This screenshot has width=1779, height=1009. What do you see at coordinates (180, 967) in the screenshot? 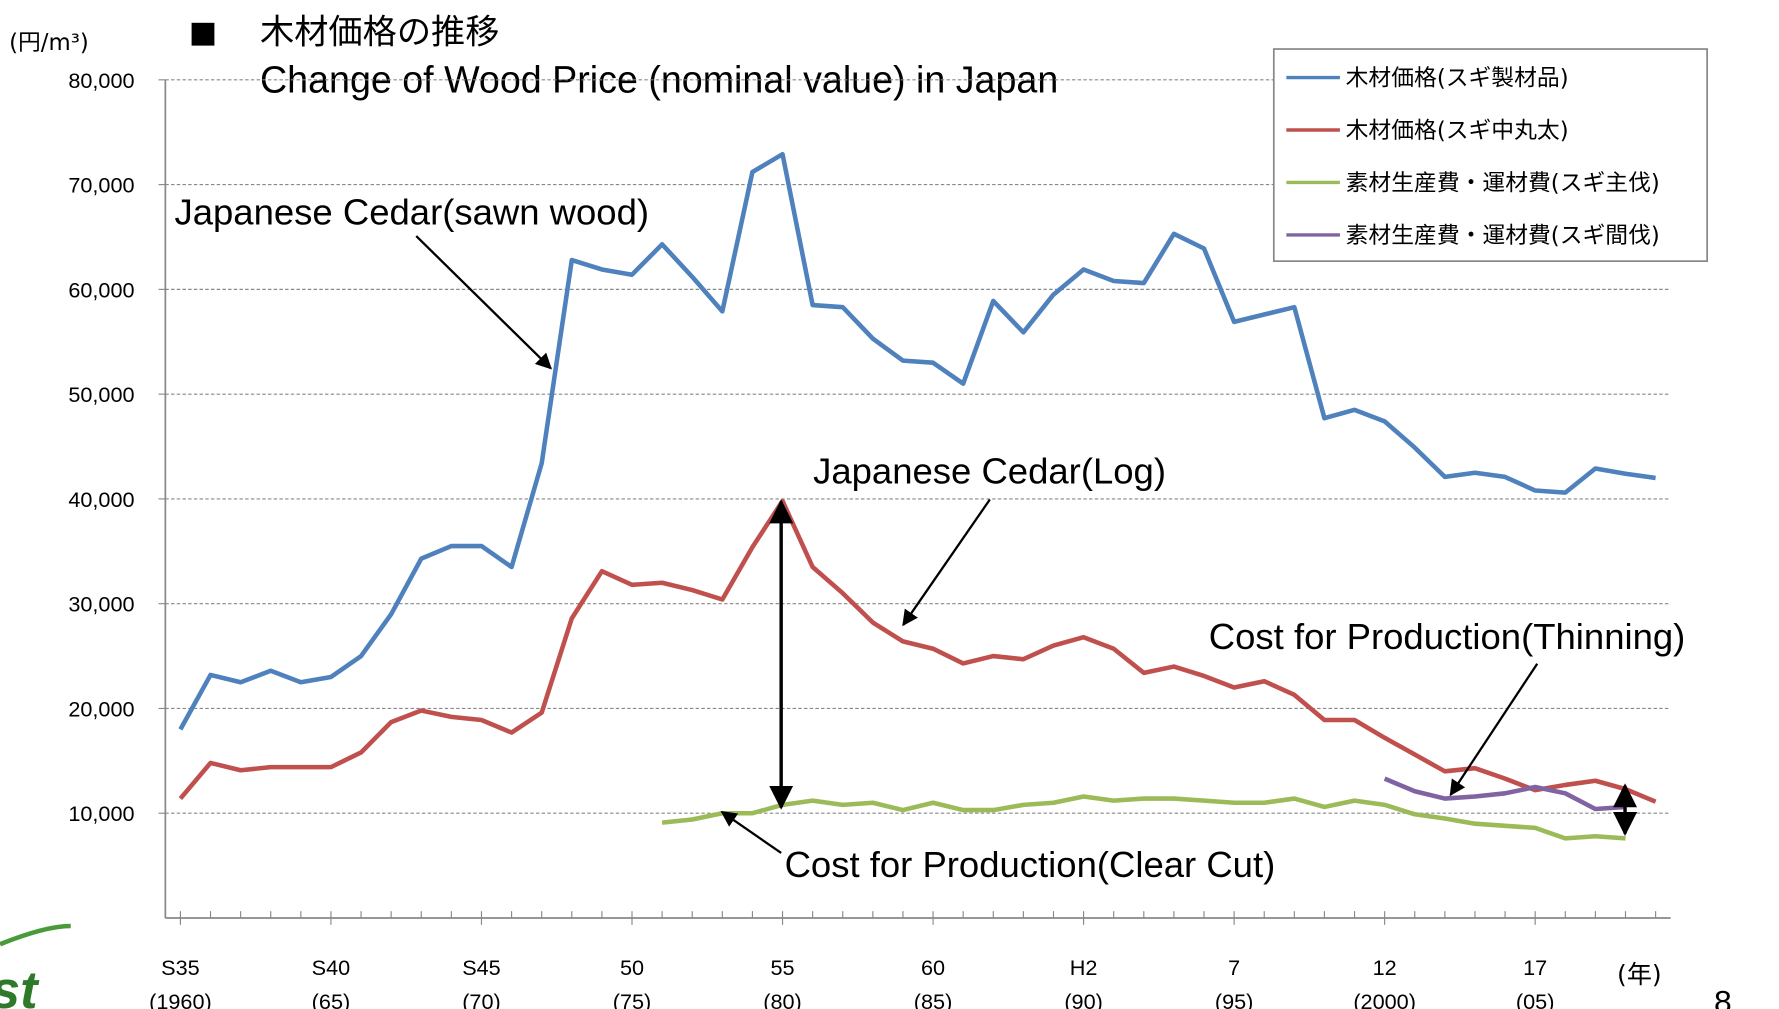
I see `x-tick-label: S35` at bounding box center [180, 967].